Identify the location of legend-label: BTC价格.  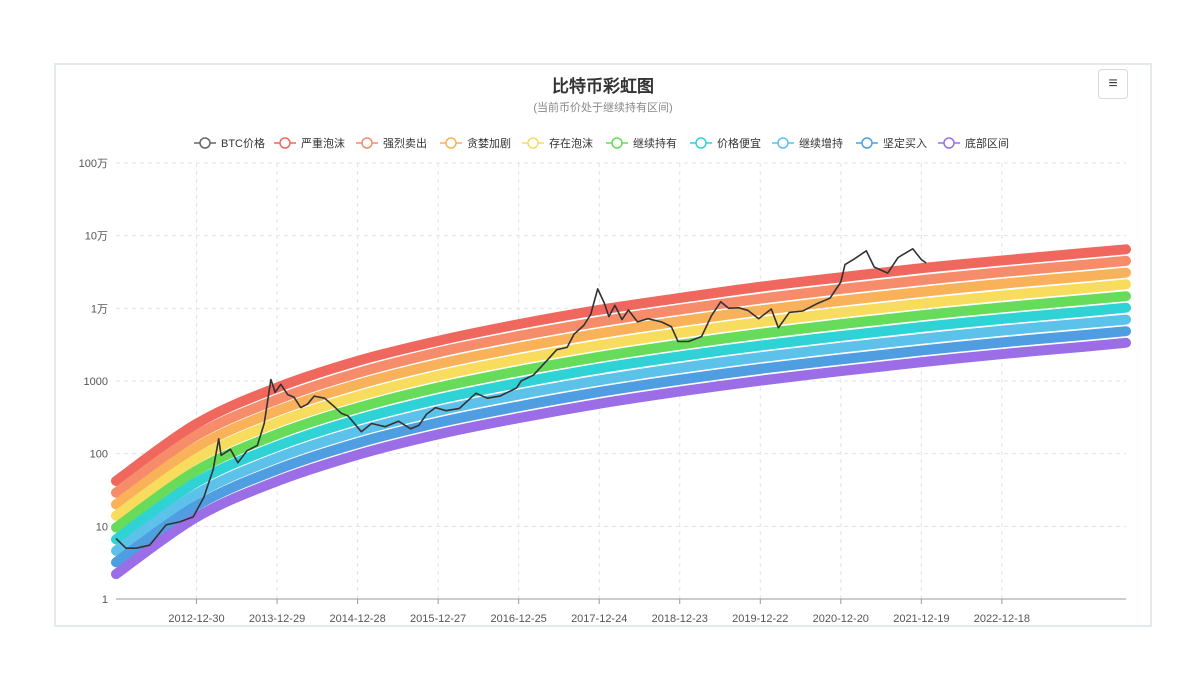
(243, 143).